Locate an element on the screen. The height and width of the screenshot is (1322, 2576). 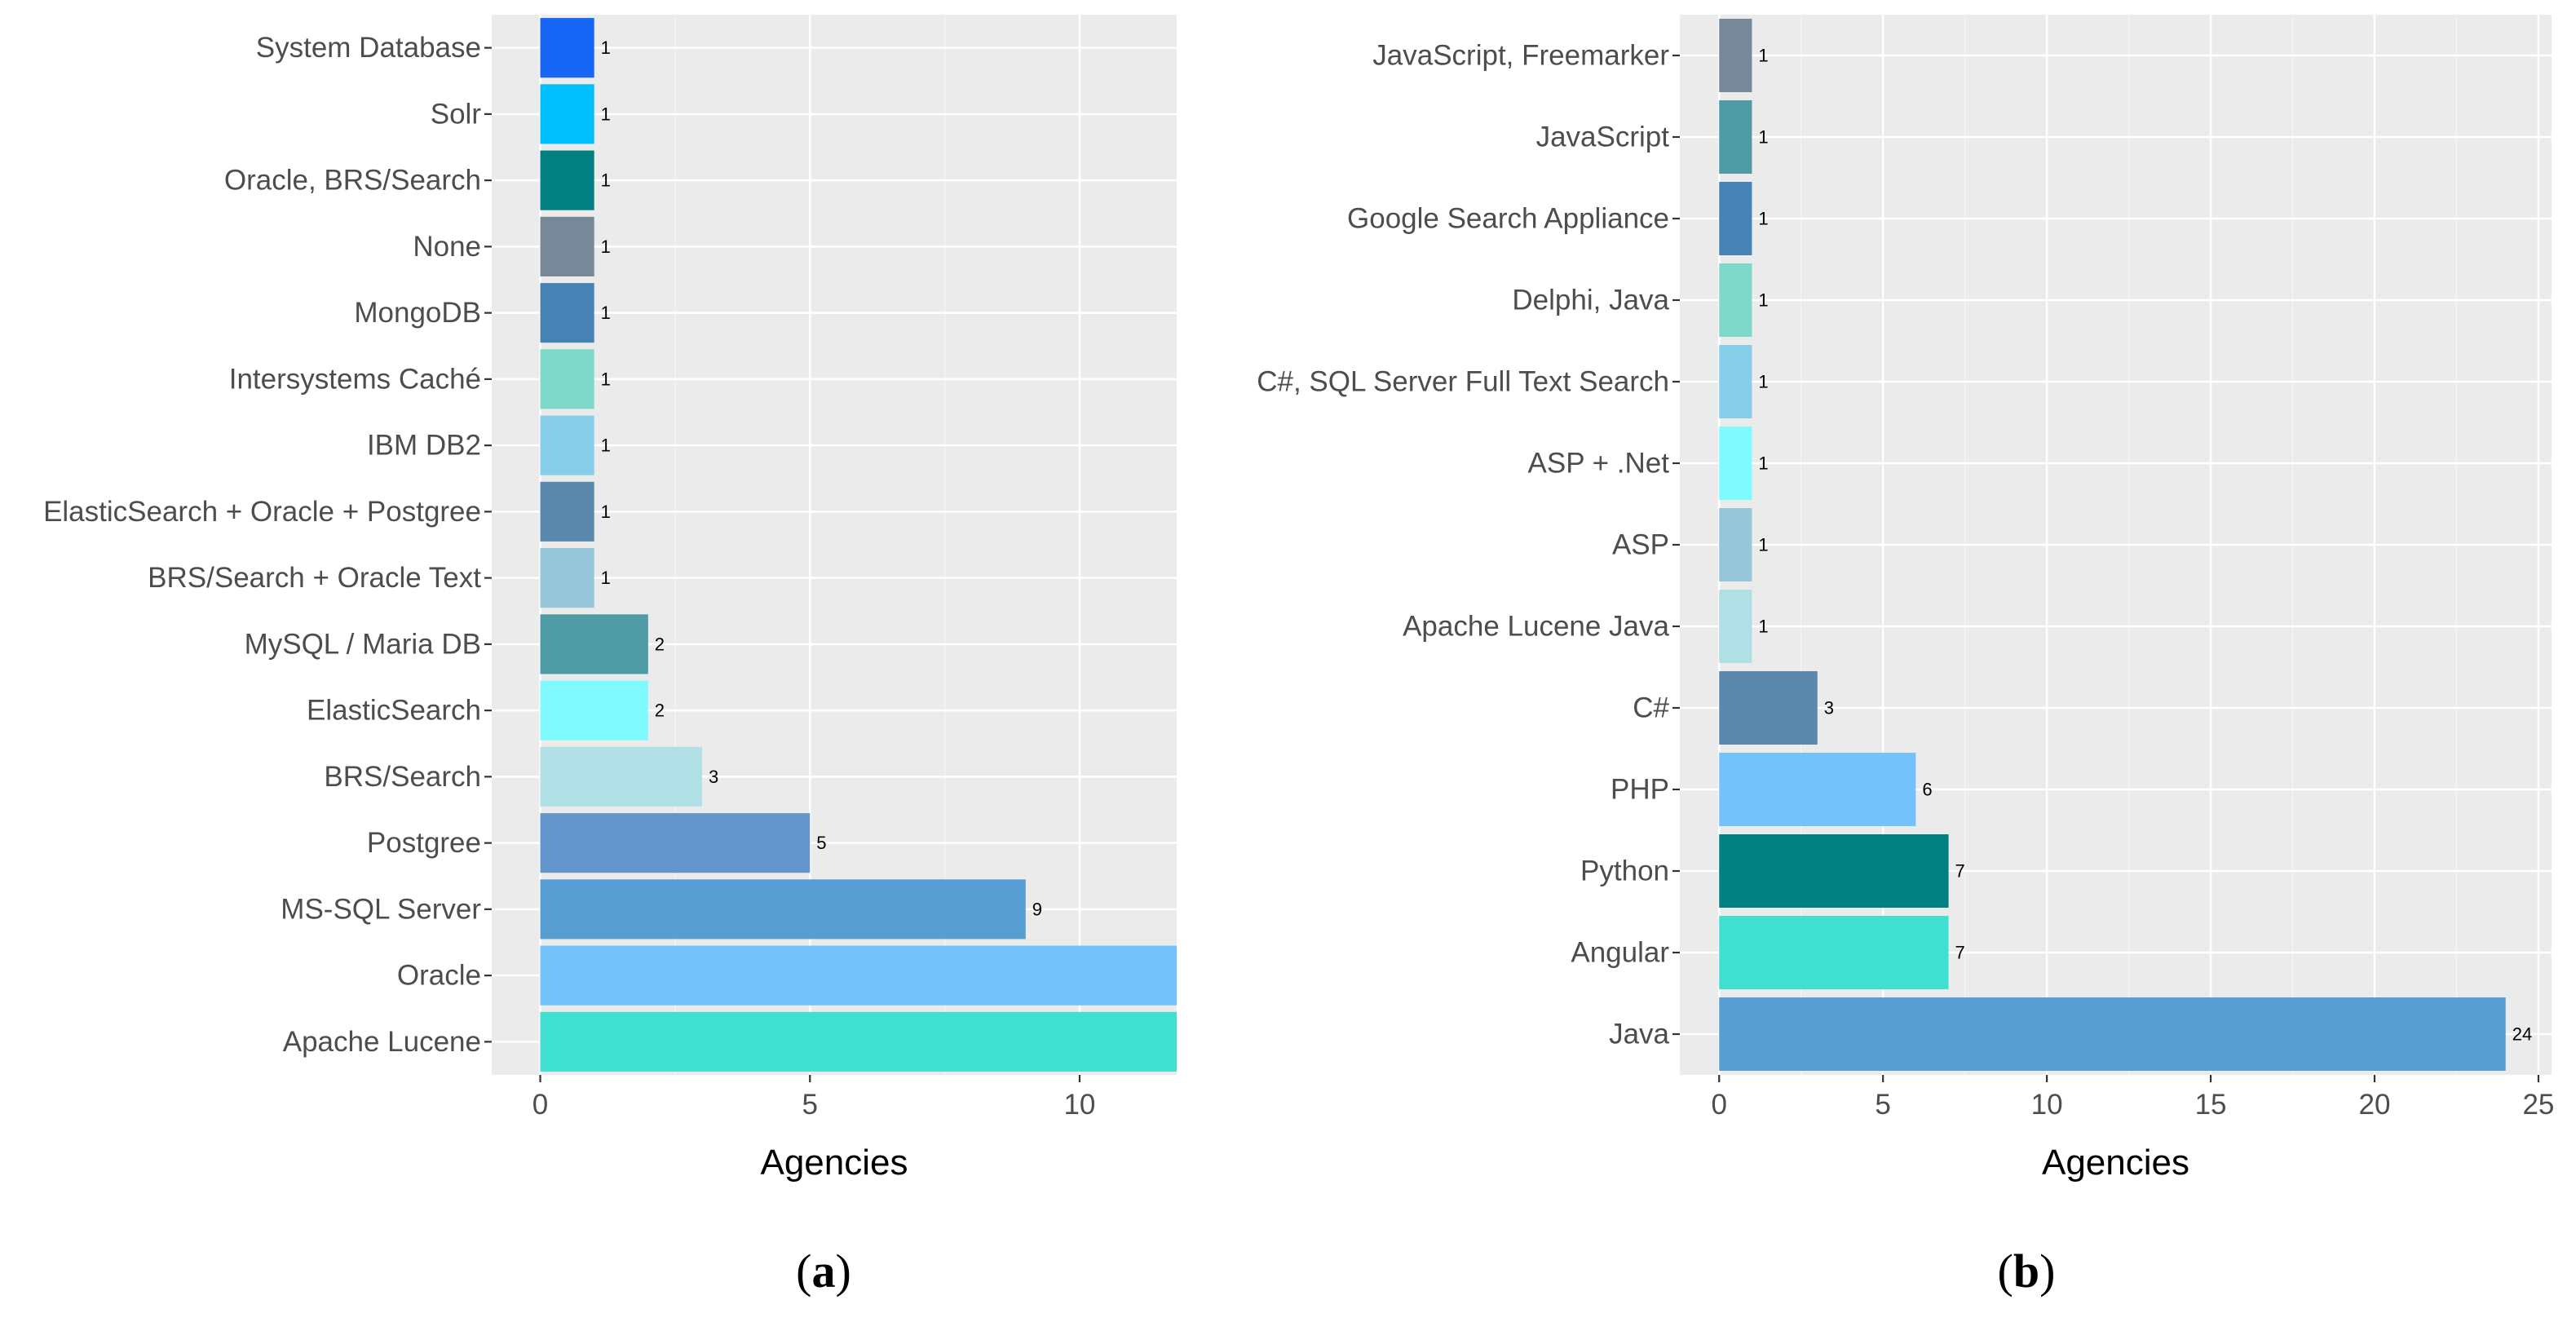
y-tick-label: None is located at coordinates (447, 247).